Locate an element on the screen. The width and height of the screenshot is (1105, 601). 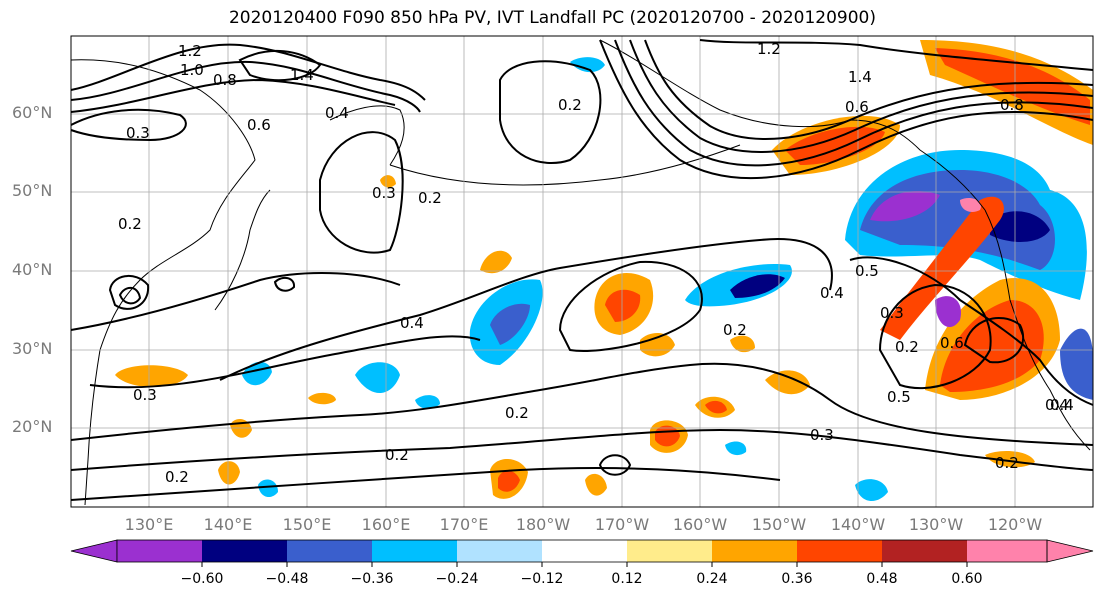
contour-label-10: 0.3 is located at coordinates (384, 193).